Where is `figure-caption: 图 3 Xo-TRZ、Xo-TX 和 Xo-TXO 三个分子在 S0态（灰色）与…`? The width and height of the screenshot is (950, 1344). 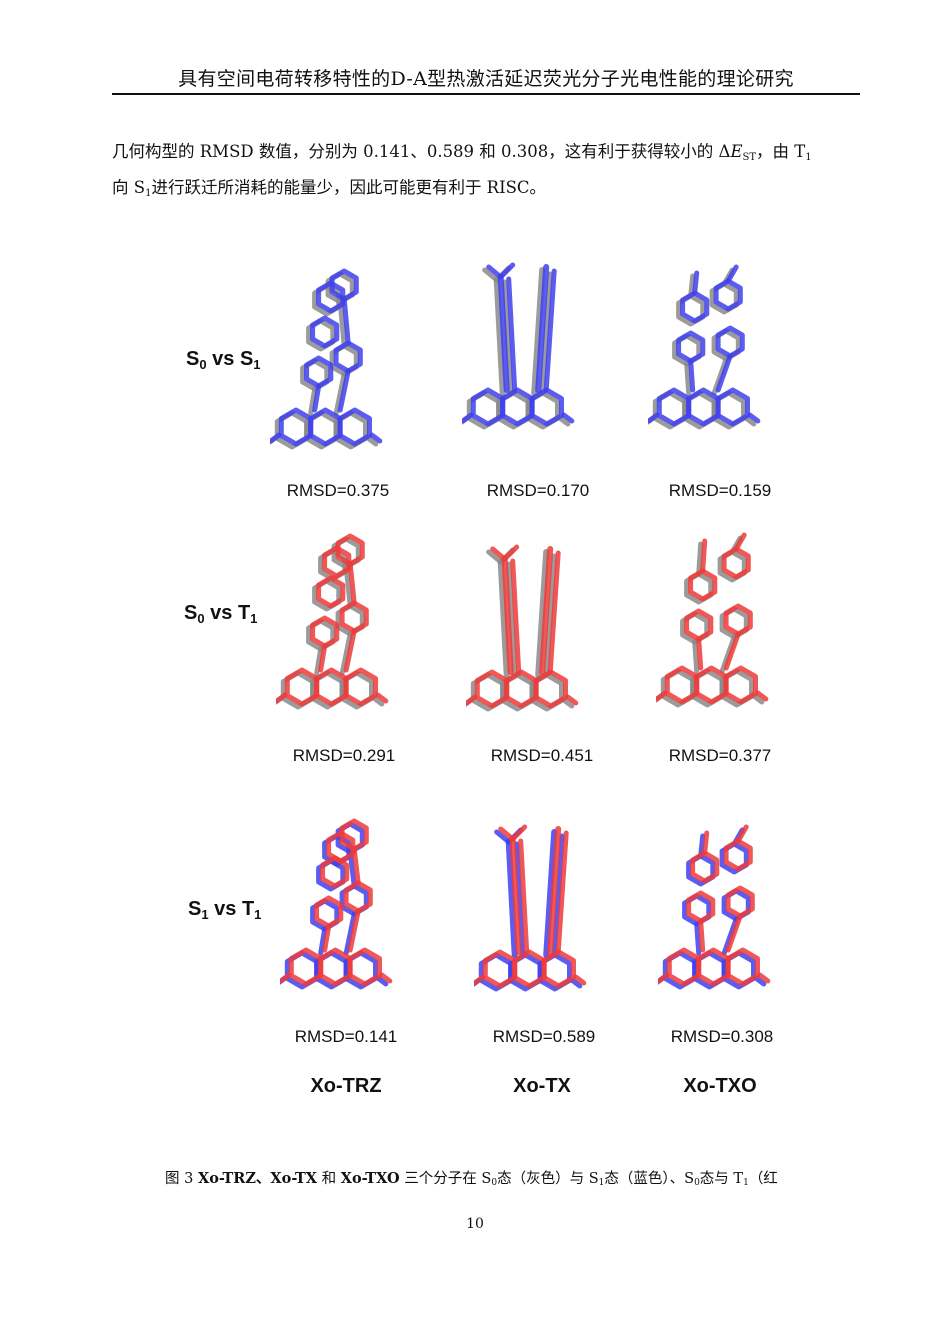 figure-caption: 图 3 Xo-TRZ、Xo-TX 和 Xo-TXO 三个分子在 S0态（灰色）与… is located at coordinates (471, 1179).